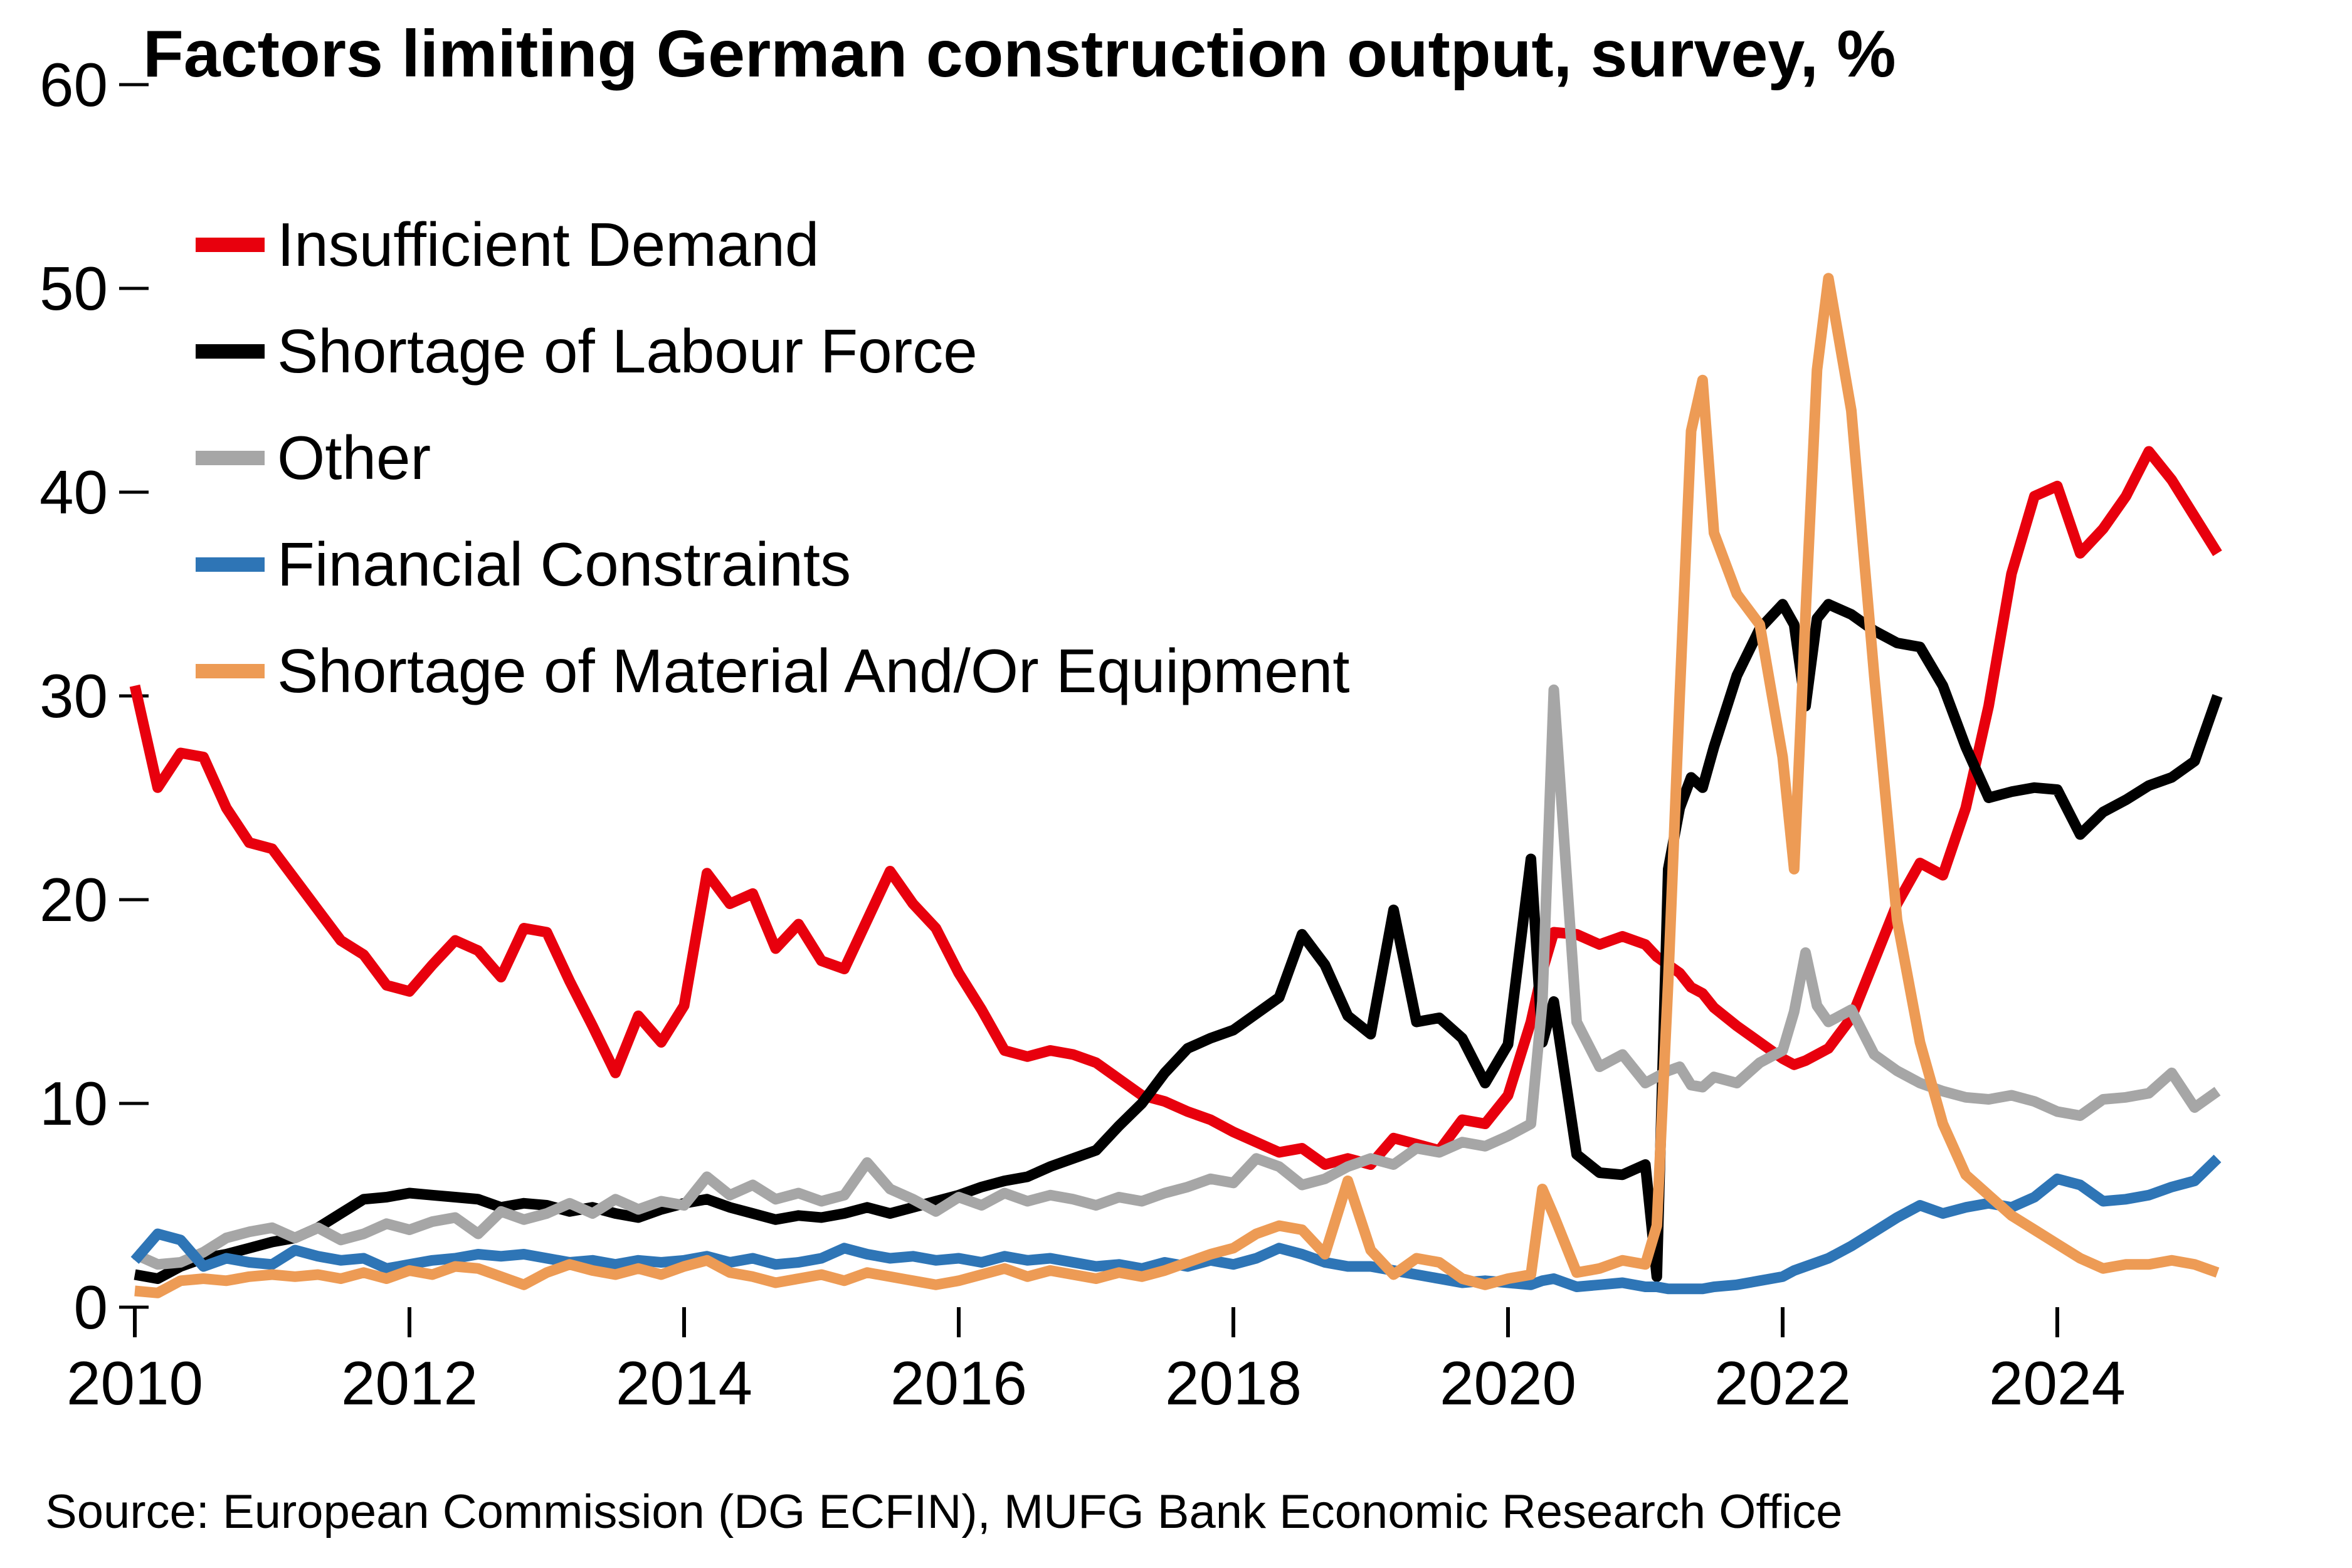  I want to click on y-axis-label: 40, so click(74, 492).